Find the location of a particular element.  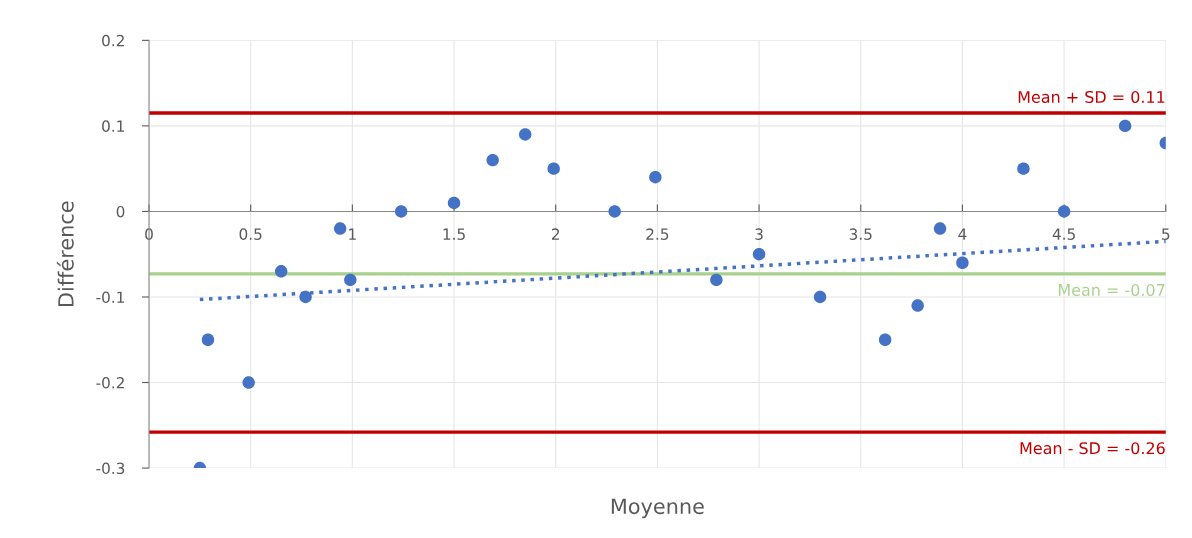

x-tick-label: 2.5 is located at coordinates (657, 234).